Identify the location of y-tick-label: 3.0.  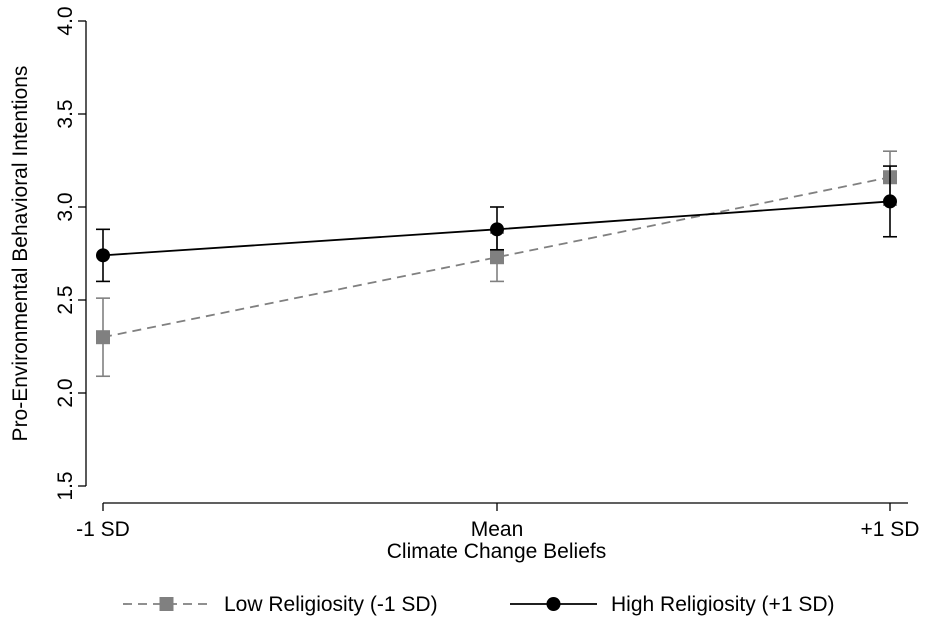
(65, 206).